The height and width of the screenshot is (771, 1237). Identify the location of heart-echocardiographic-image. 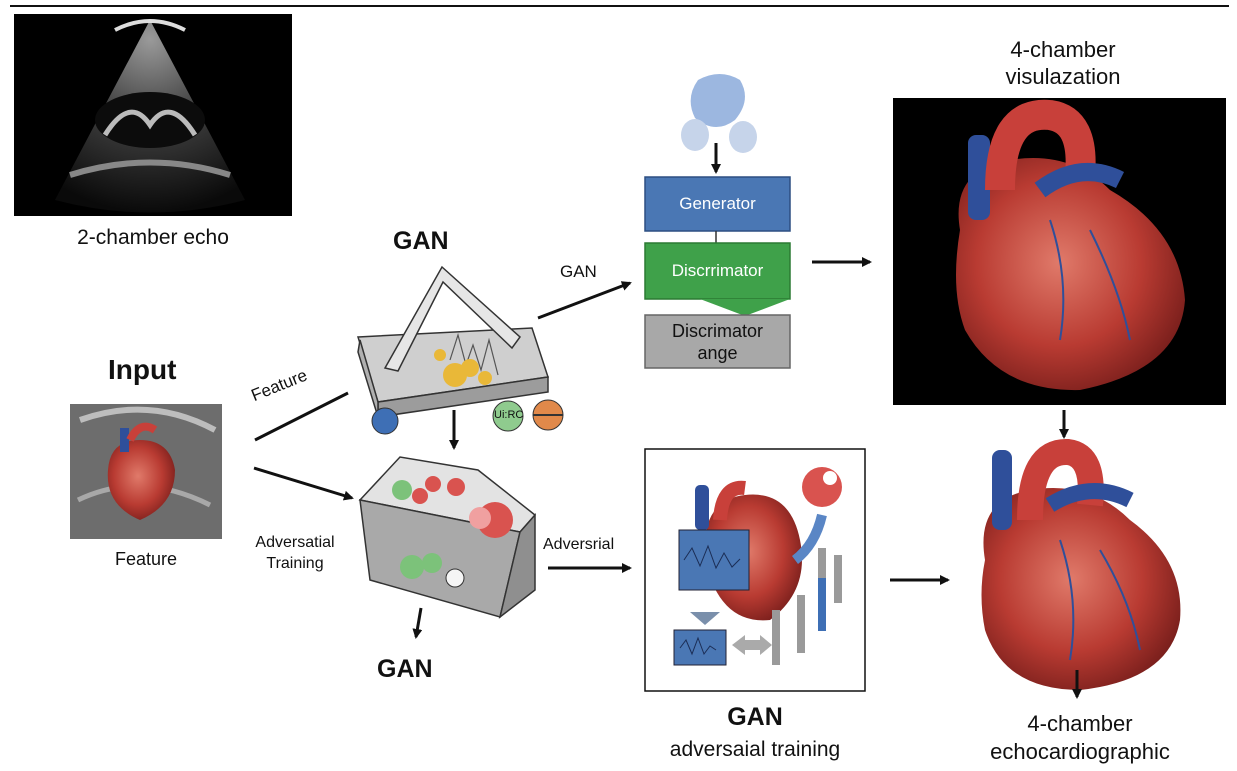
(1081, 564).